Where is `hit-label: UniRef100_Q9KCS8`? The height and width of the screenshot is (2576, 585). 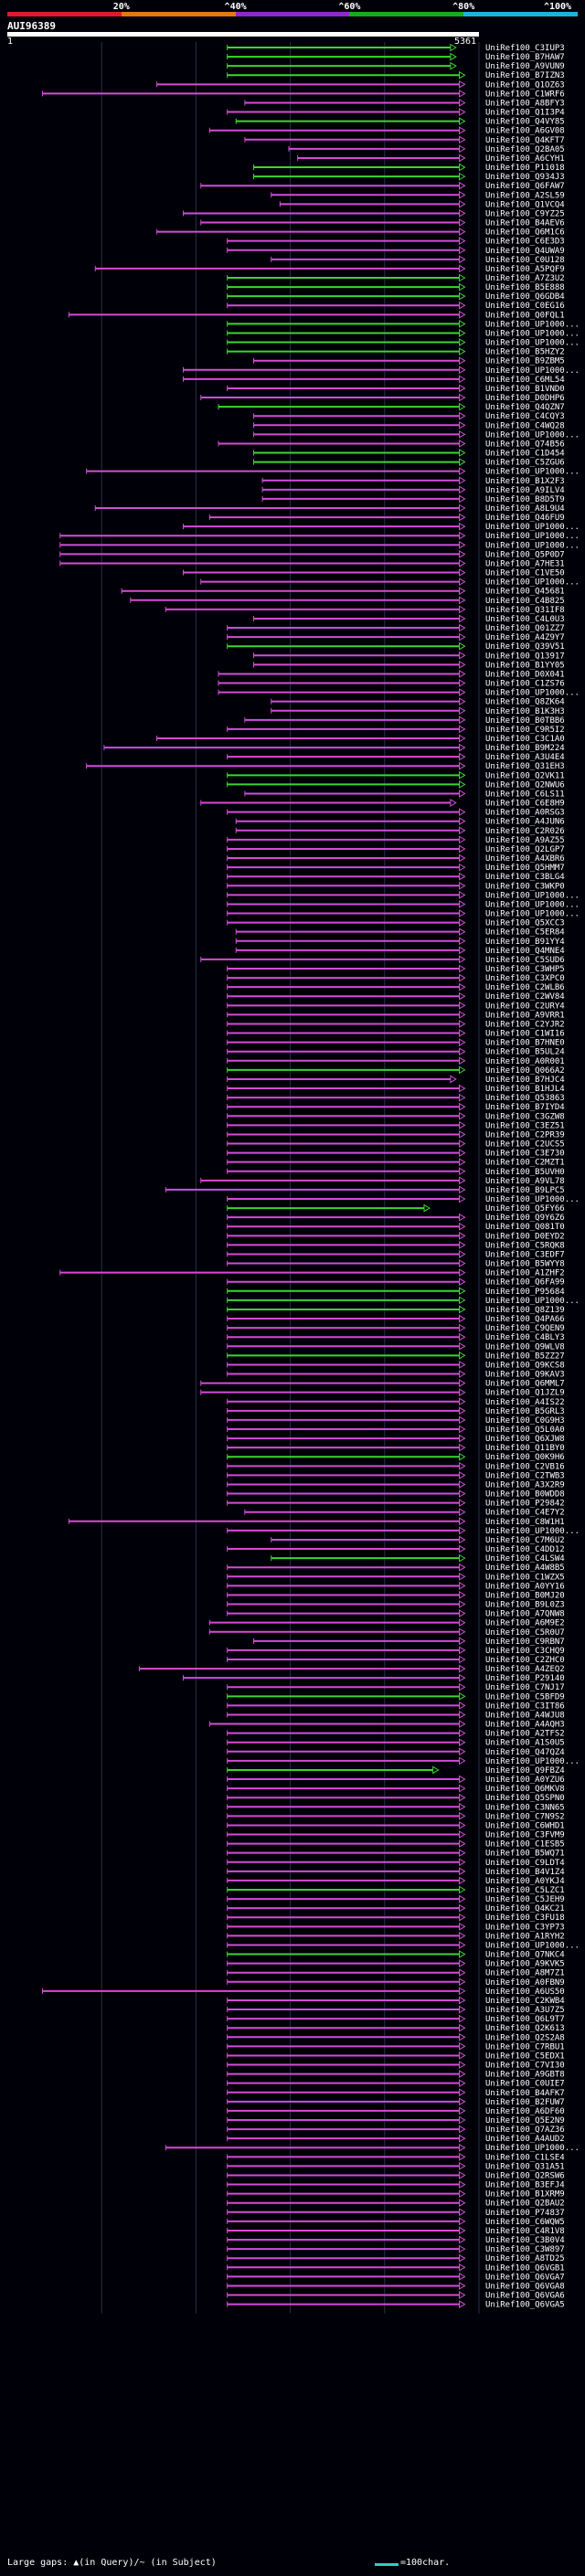 hit-label: UniRef100_Q9KCS8 is located at coordinates (525, 1365).